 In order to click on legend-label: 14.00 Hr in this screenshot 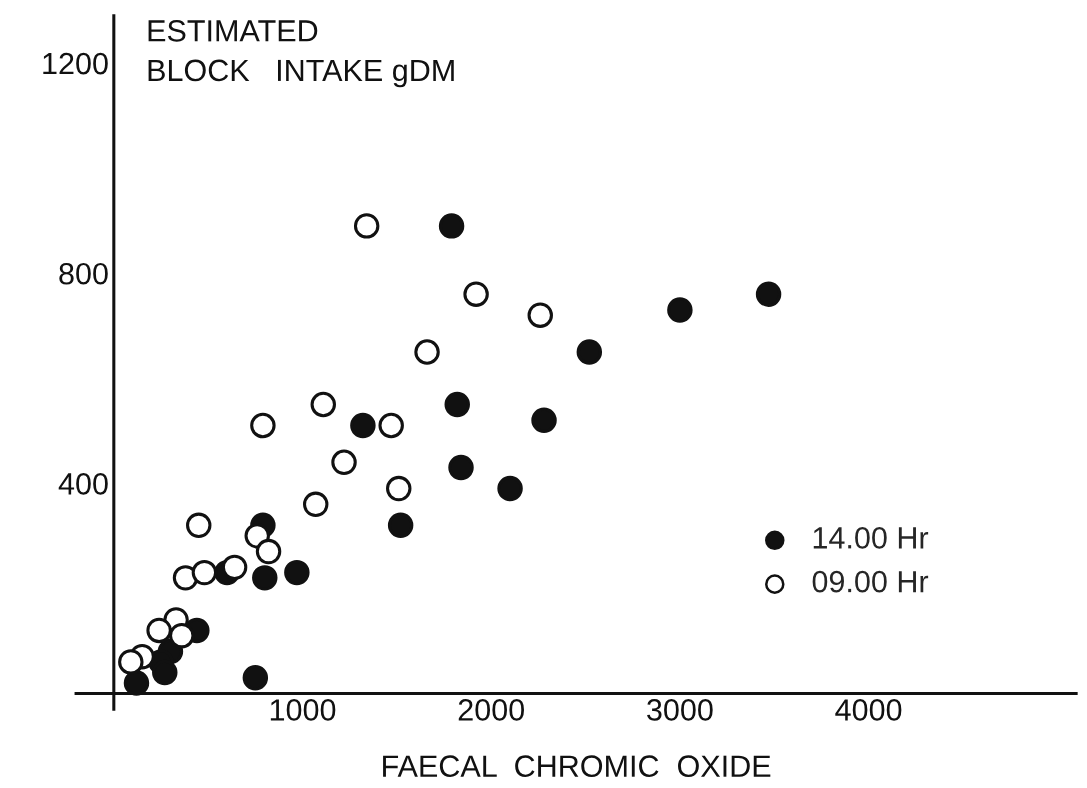, I will do `click(871, 538)`.